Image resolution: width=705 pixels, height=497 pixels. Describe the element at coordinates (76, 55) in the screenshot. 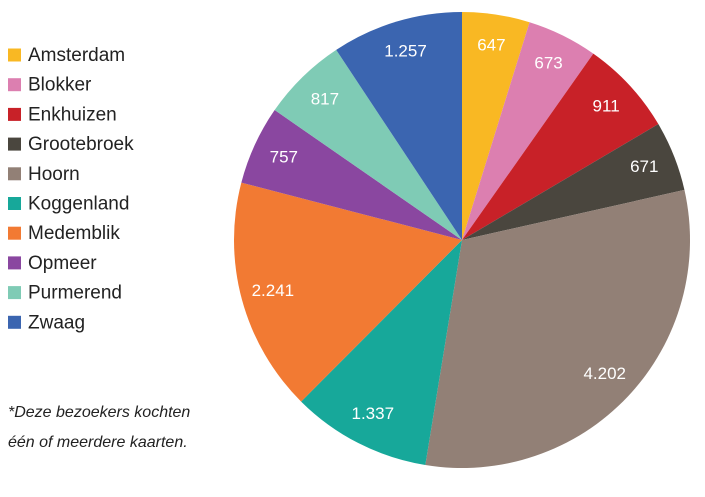

I see `legend-label: Amsterdam` at that location.